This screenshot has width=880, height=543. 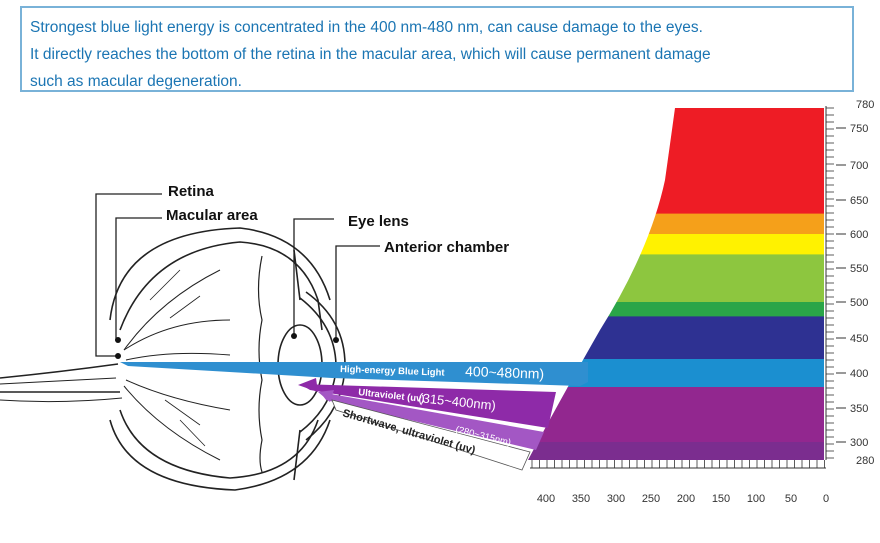 I want to click on ray-label-blue-big: 400~480nm), so click(x=505, y=372).